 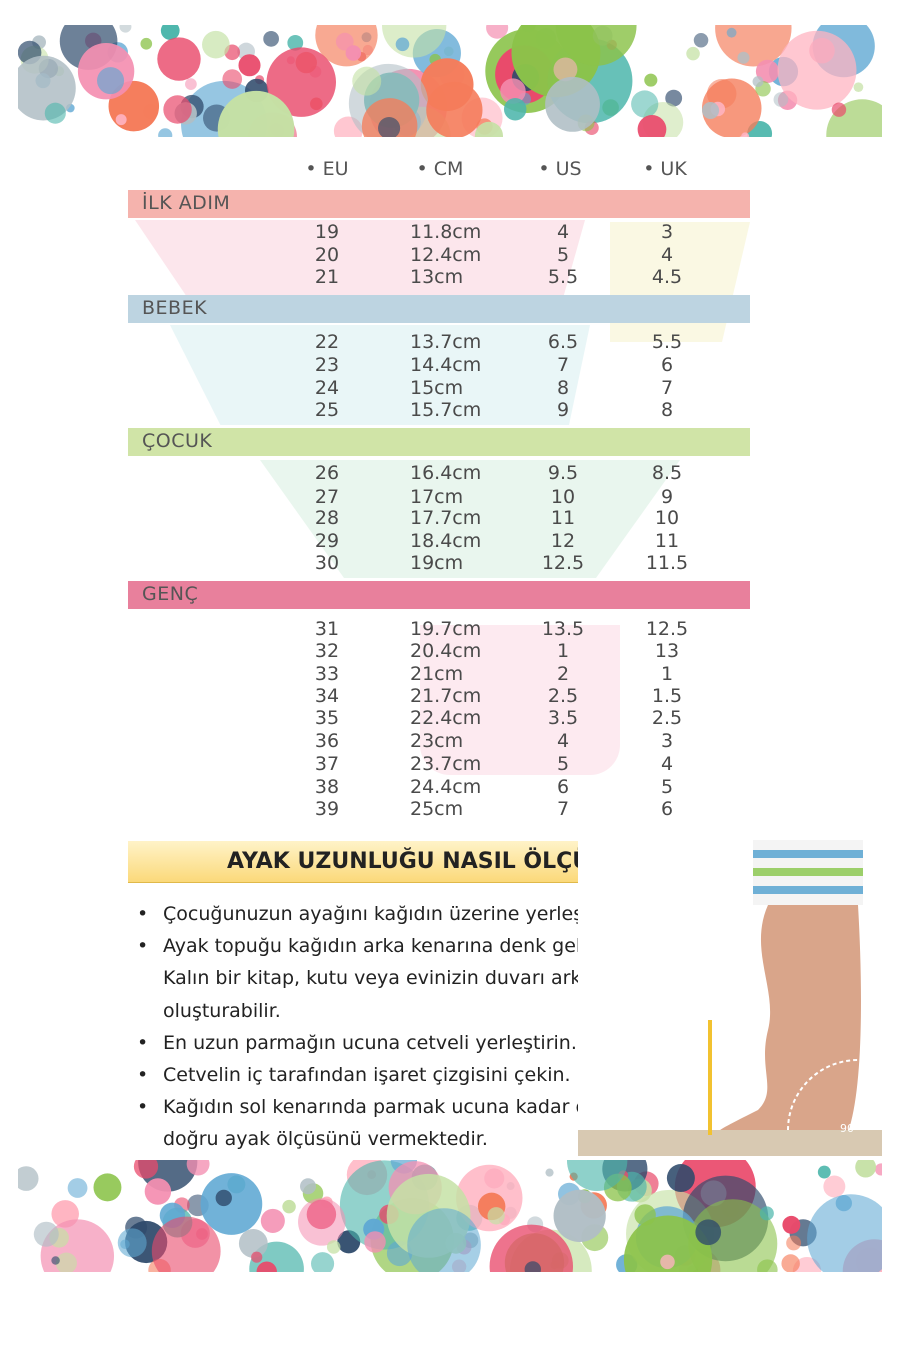 What do you see at coordinates (563, 473) in the screenshot?
I see `size-cell-us: 9.5` at bounding box center [563, 473].